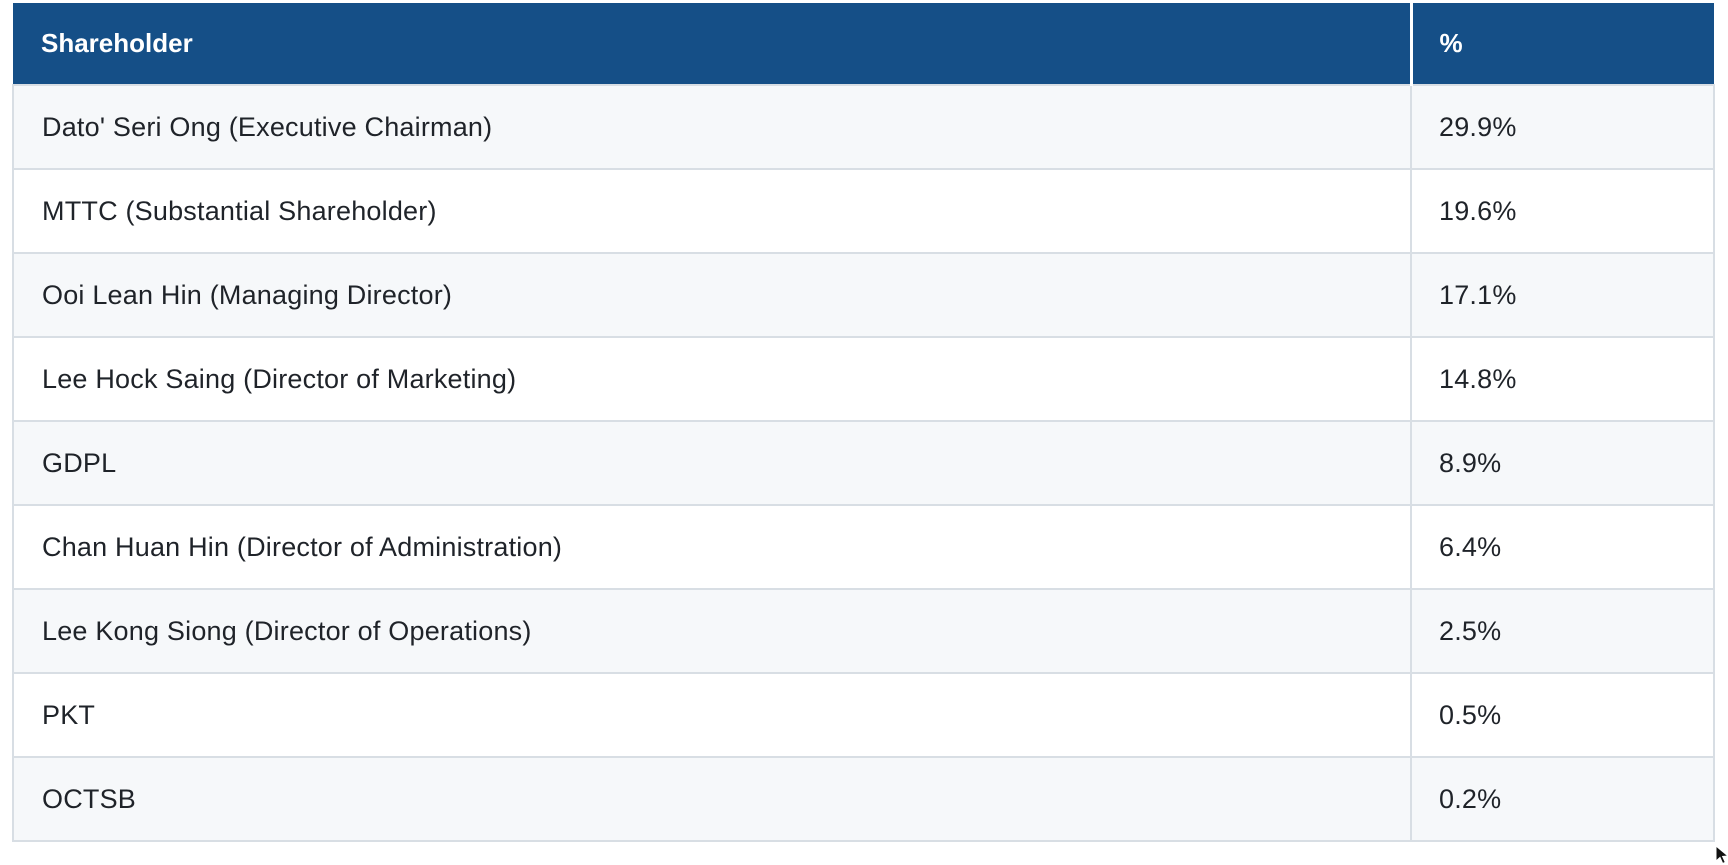 The height and width of the screenshot is (865, 1728). What do you see at coordinates (712, 799) in the screenshot?
I see `shareholder-cell: OCTSB` at bounding box center [712, 799].